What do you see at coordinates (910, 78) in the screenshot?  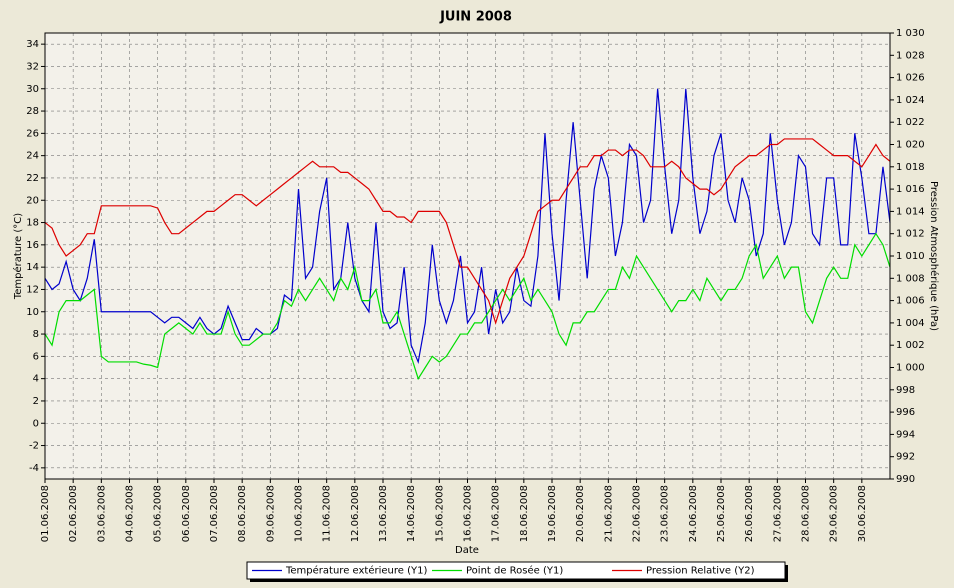 I see `y2-tick-label: 1 026` at bounding box center [910, 78].